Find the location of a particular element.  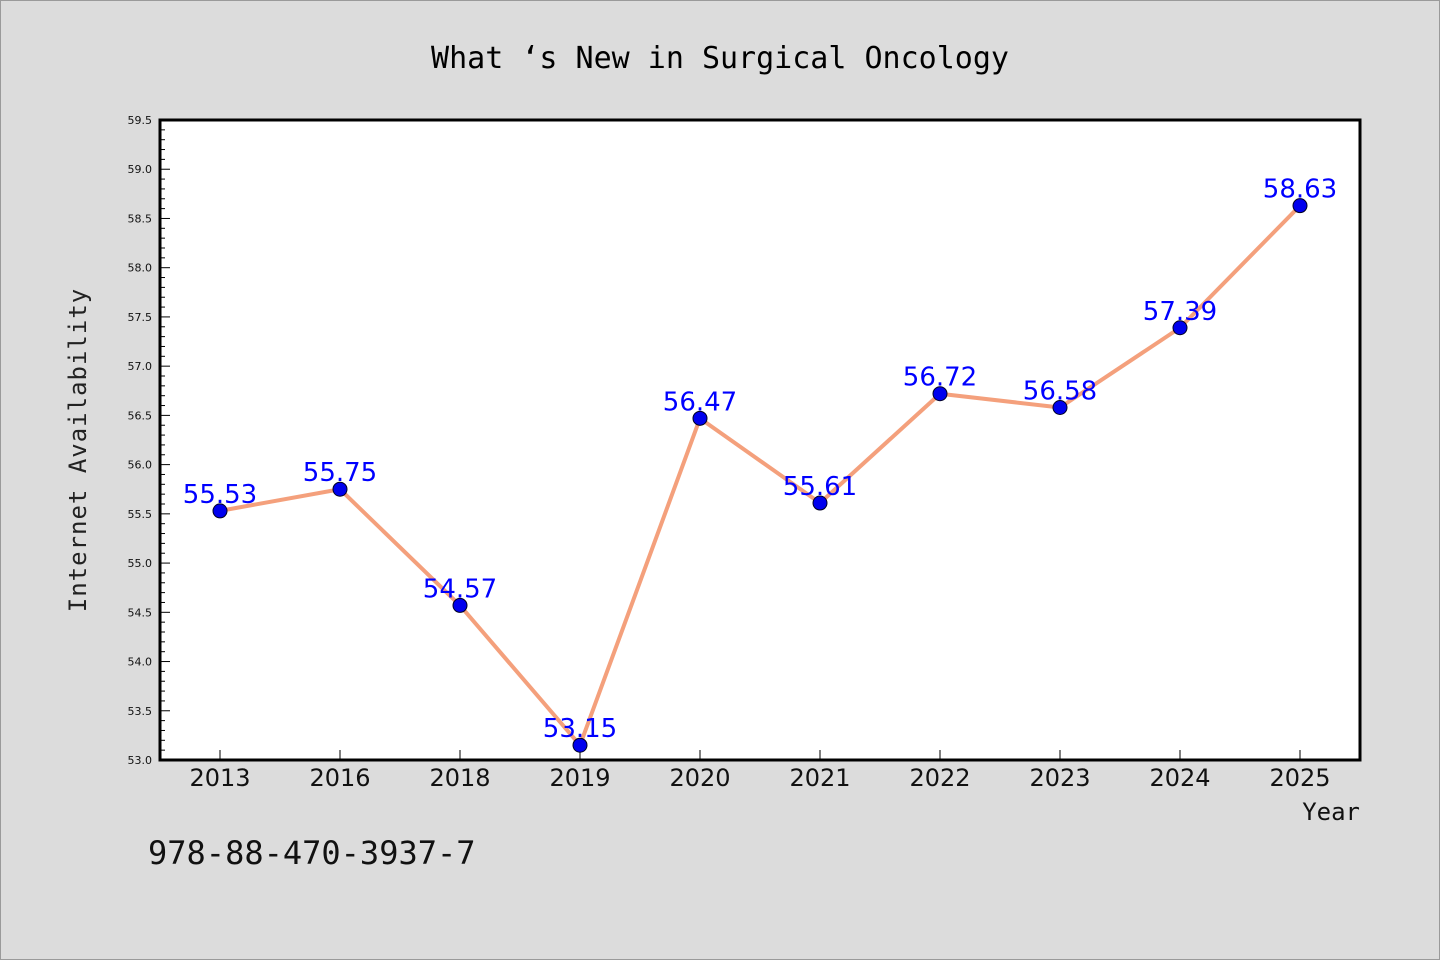

data-label: 56.58 is located at coordinates (1060, 392).